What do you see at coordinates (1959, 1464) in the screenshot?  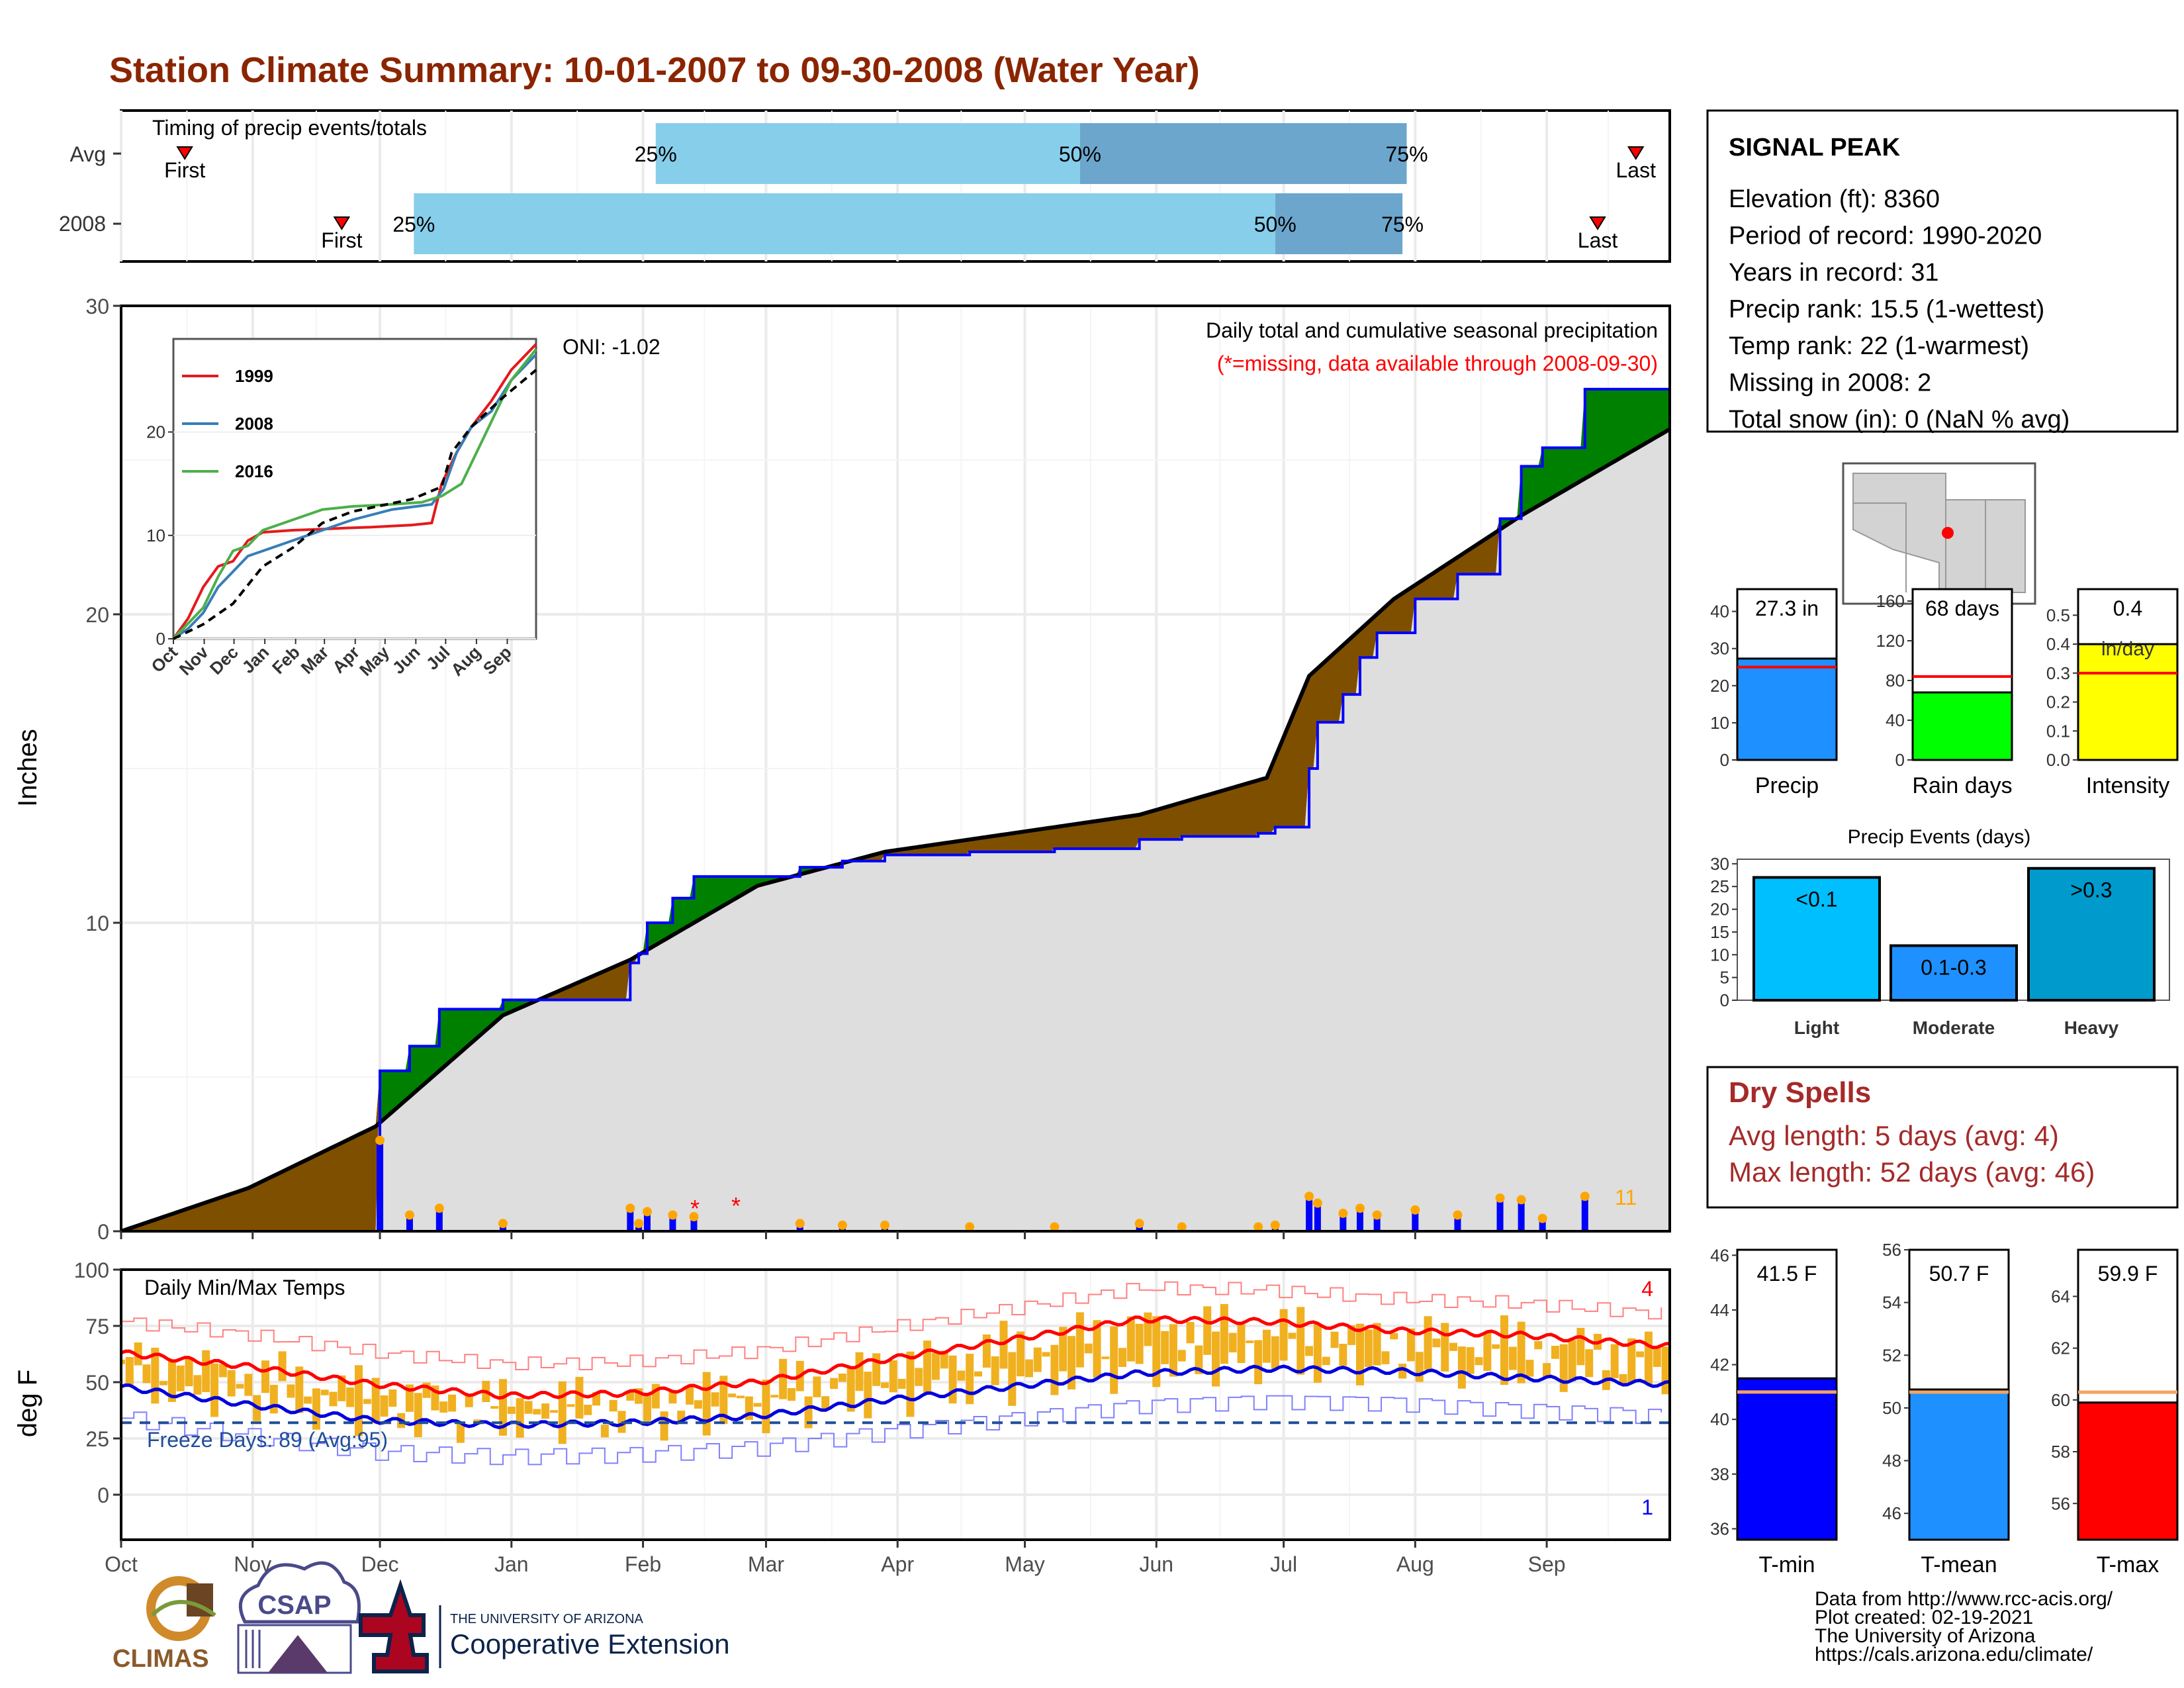 I see `temp-summary-value-bar` at bounding box center [1959, 1464].